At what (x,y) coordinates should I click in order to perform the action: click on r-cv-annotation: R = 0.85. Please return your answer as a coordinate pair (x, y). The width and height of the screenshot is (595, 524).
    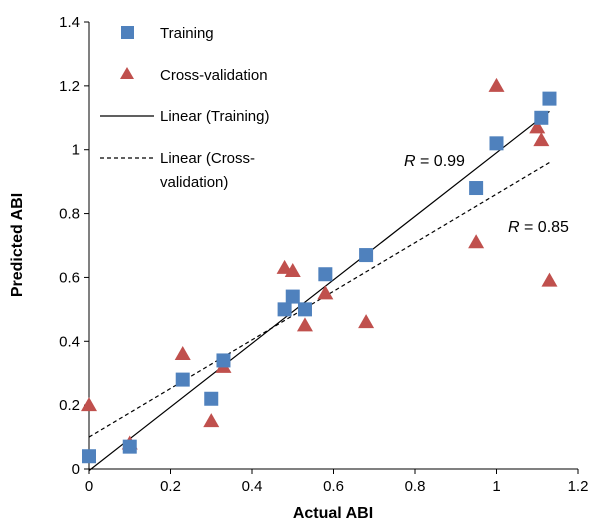
    Looking at the image, I should click on (538, 227).